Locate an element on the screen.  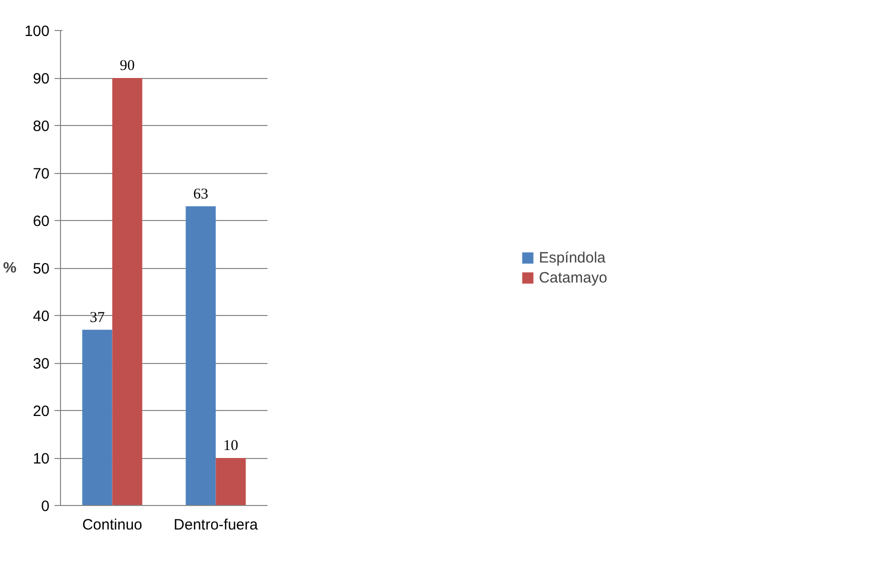
x-tick-label: Dentro-fuera is located at coordinates (216, 525).